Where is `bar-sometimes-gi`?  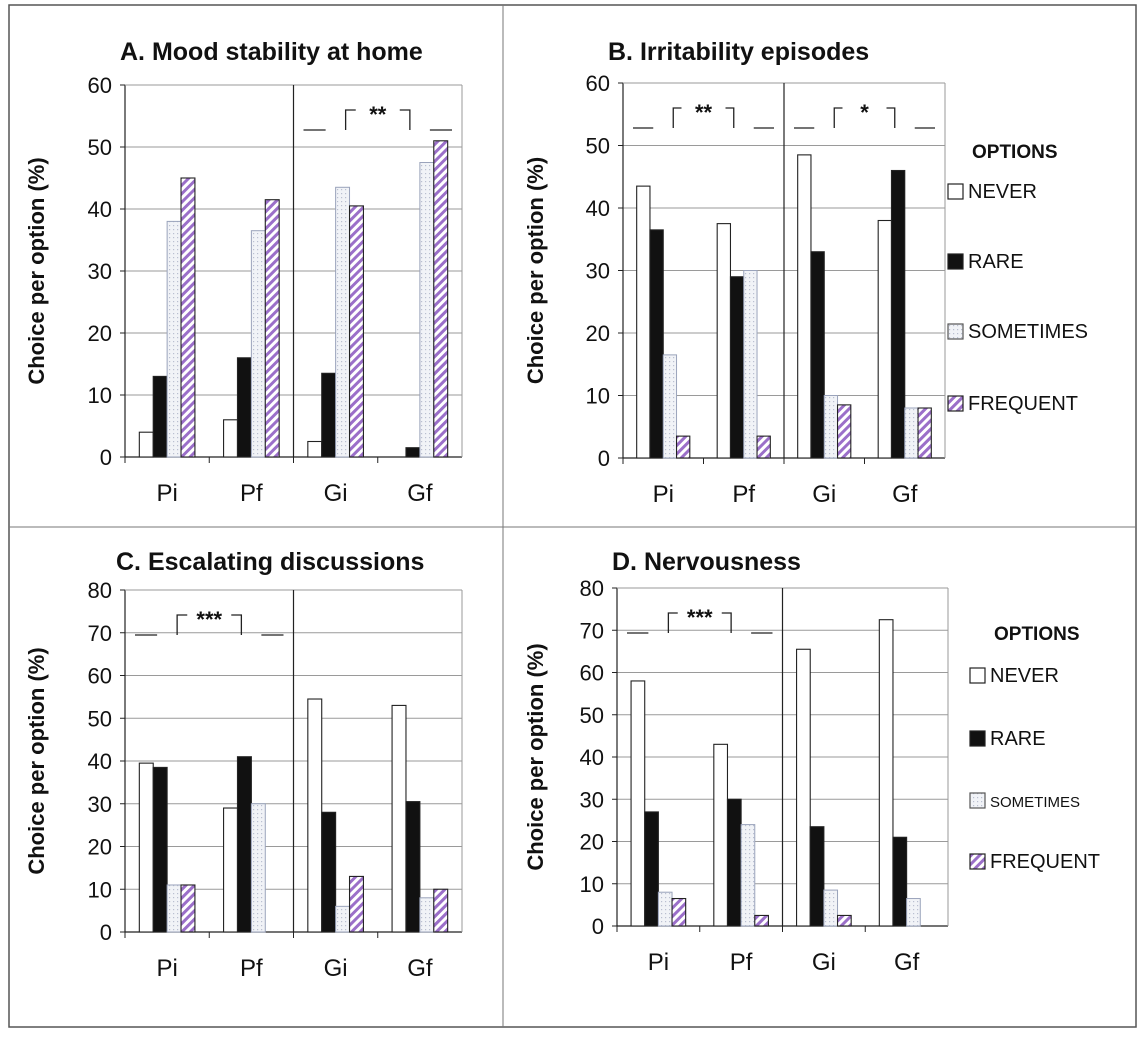 bar-sometimes-gi is located at coordinates (831, 427).